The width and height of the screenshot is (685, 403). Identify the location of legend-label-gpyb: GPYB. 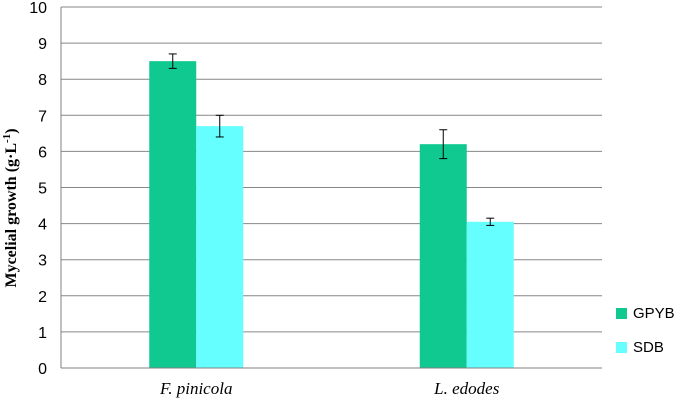
(654, 313).